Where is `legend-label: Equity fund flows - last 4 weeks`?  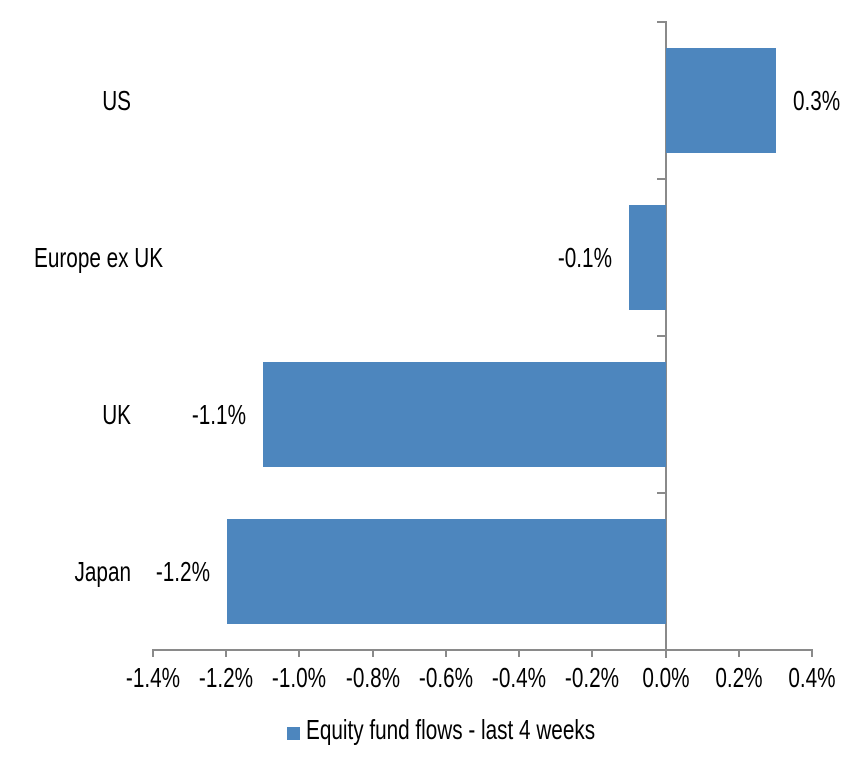 legend-label: Equity fund flows - last 4 weeks is located at coordinates (451, 729).